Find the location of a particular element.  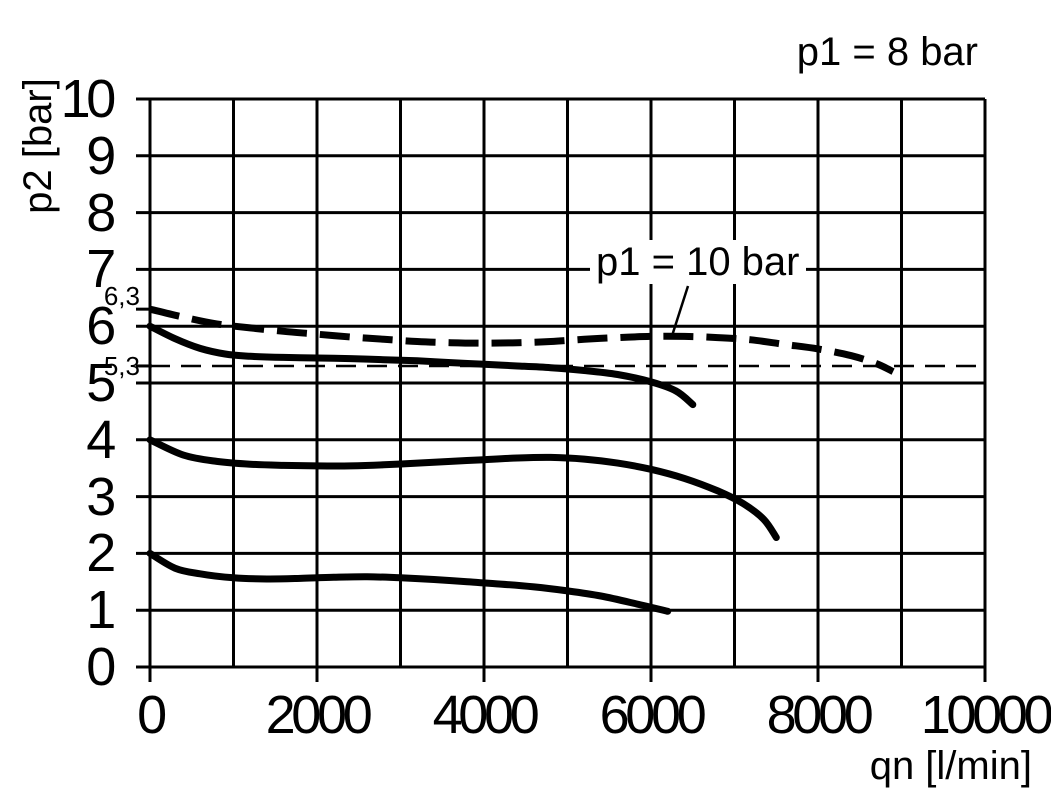

curve-2-solid is located at coordinates (463, 488).